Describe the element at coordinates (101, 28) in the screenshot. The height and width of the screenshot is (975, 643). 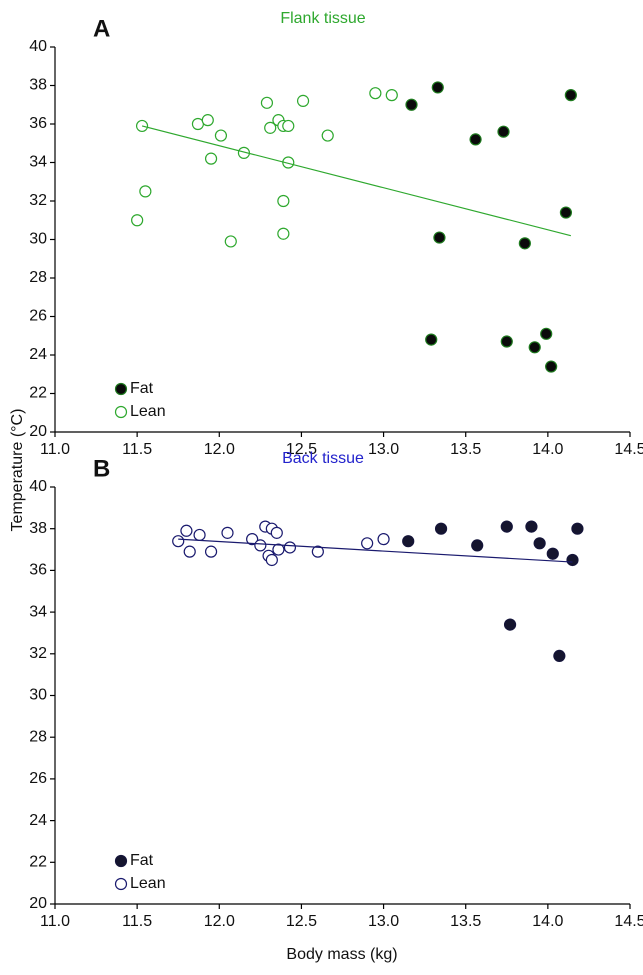
I see `panel-label: A` at that location.